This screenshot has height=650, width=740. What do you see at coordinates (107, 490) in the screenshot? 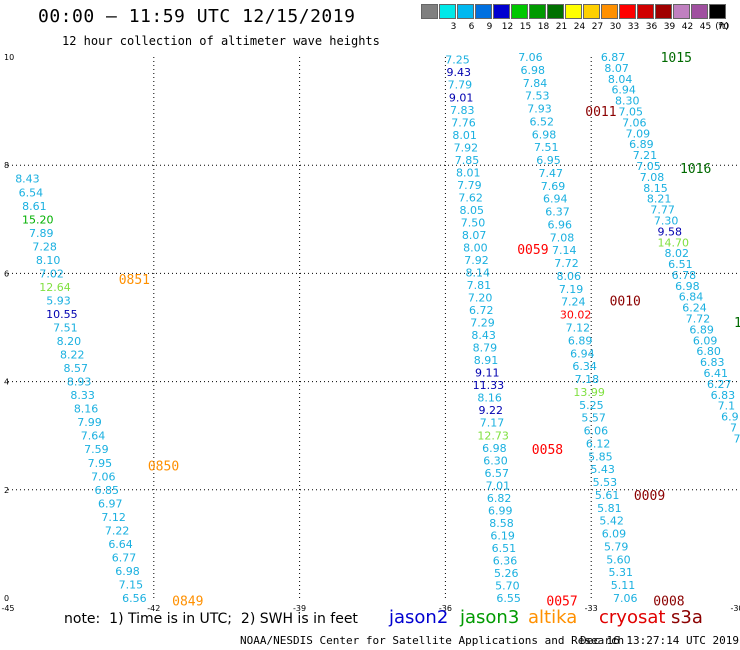
I see `wave-height-value: 6.85` at bounding box center [107, 490].